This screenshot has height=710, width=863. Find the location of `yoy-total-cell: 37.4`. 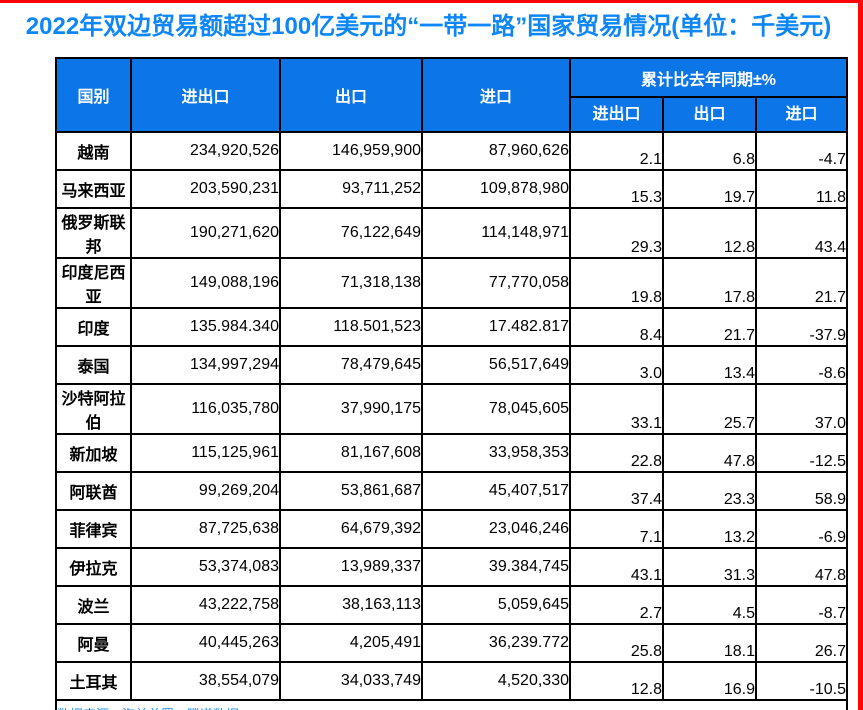

yoy-total-cell: 37.4 is located at coordinates (616, 491).